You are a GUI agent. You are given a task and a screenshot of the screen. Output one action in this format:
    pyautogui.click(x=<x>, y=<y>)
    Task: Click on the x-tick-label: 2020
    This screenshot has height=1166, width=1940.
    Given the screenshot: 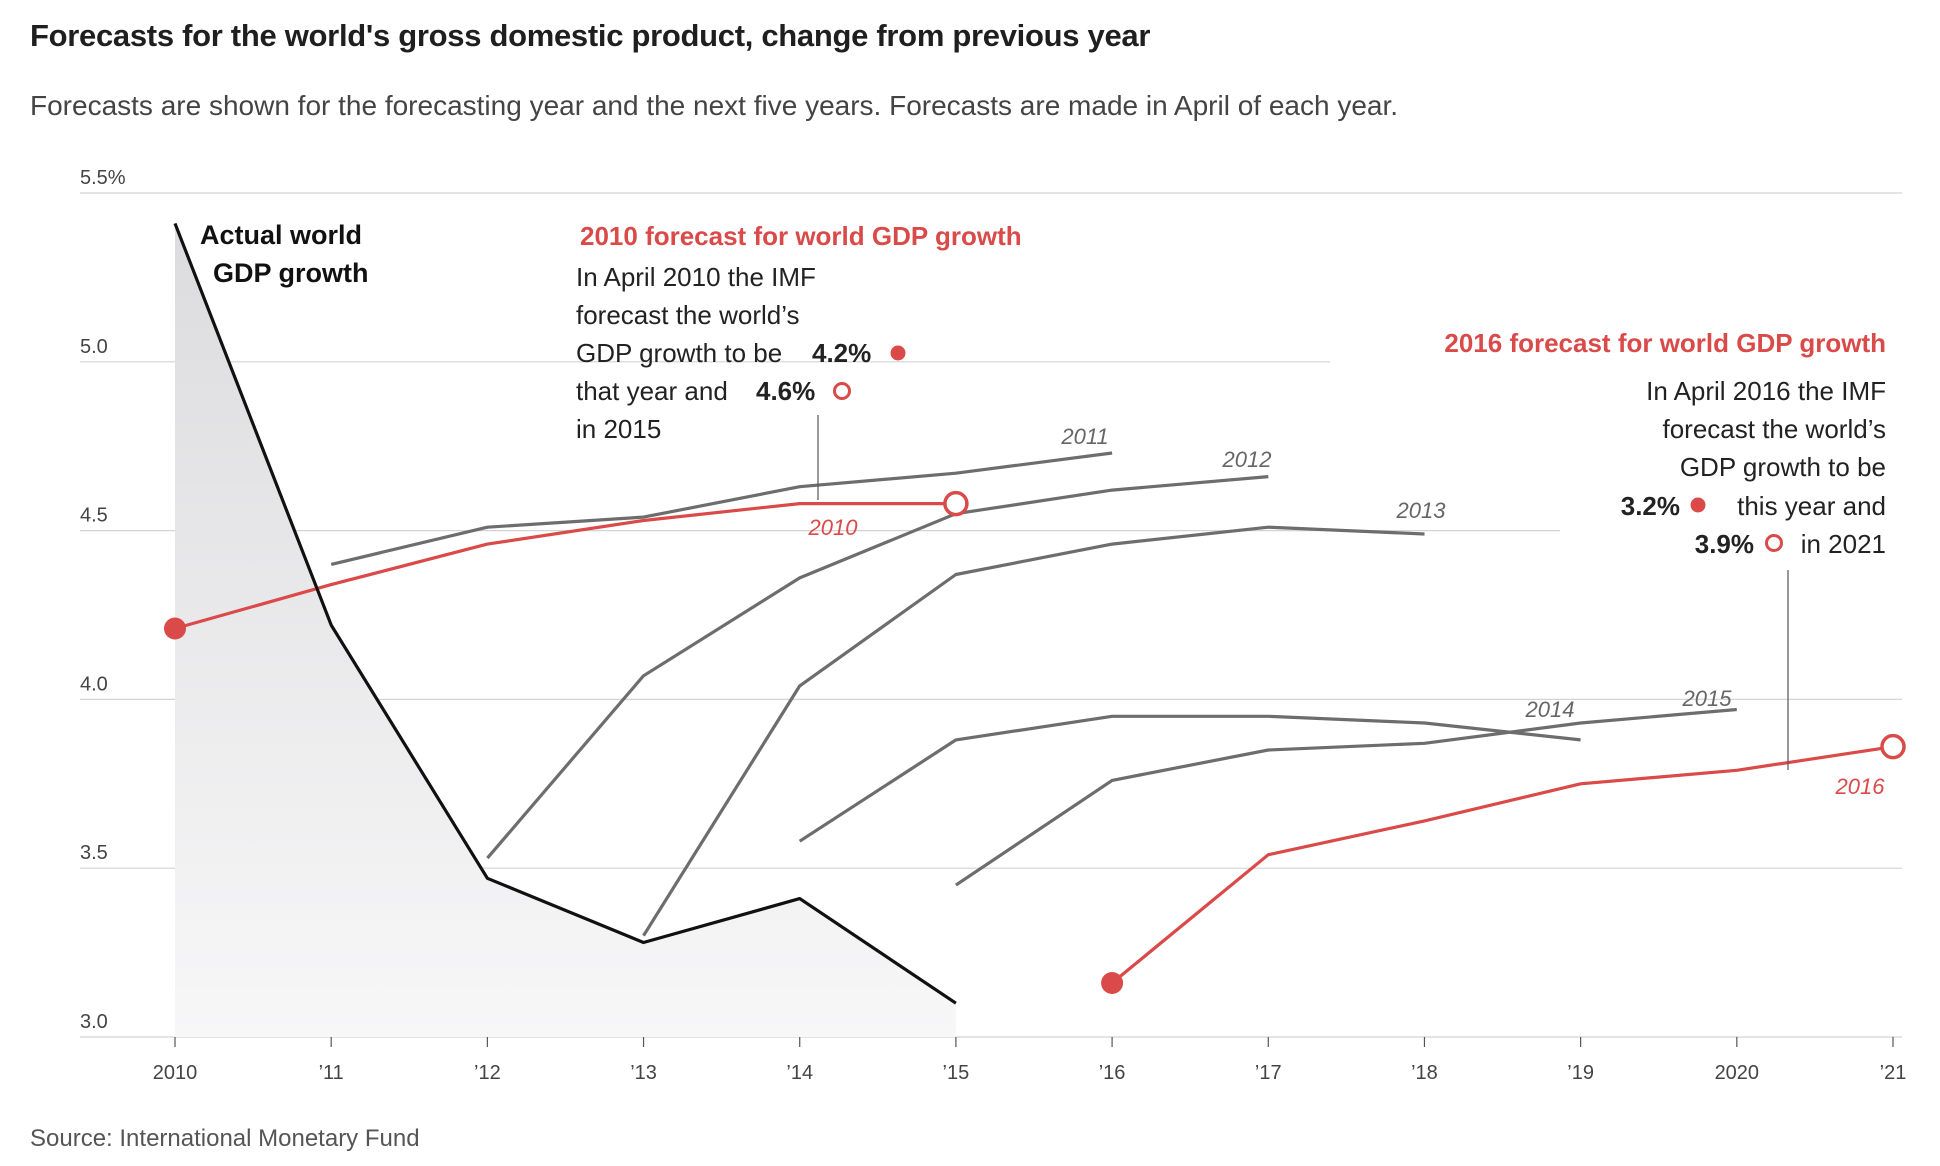 What is the action you would take?
    pyautogui.click(x=1737, y=1073)
    